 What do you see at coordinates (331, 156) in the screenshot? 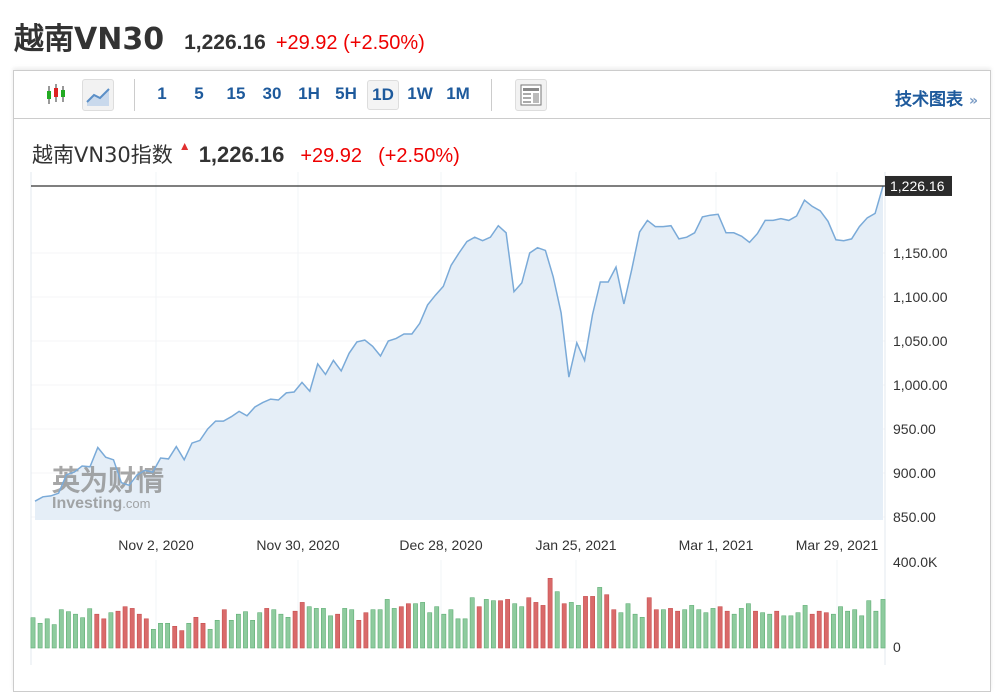
I see `chart-price-change: +29.92` at bounding box center [331, 156].